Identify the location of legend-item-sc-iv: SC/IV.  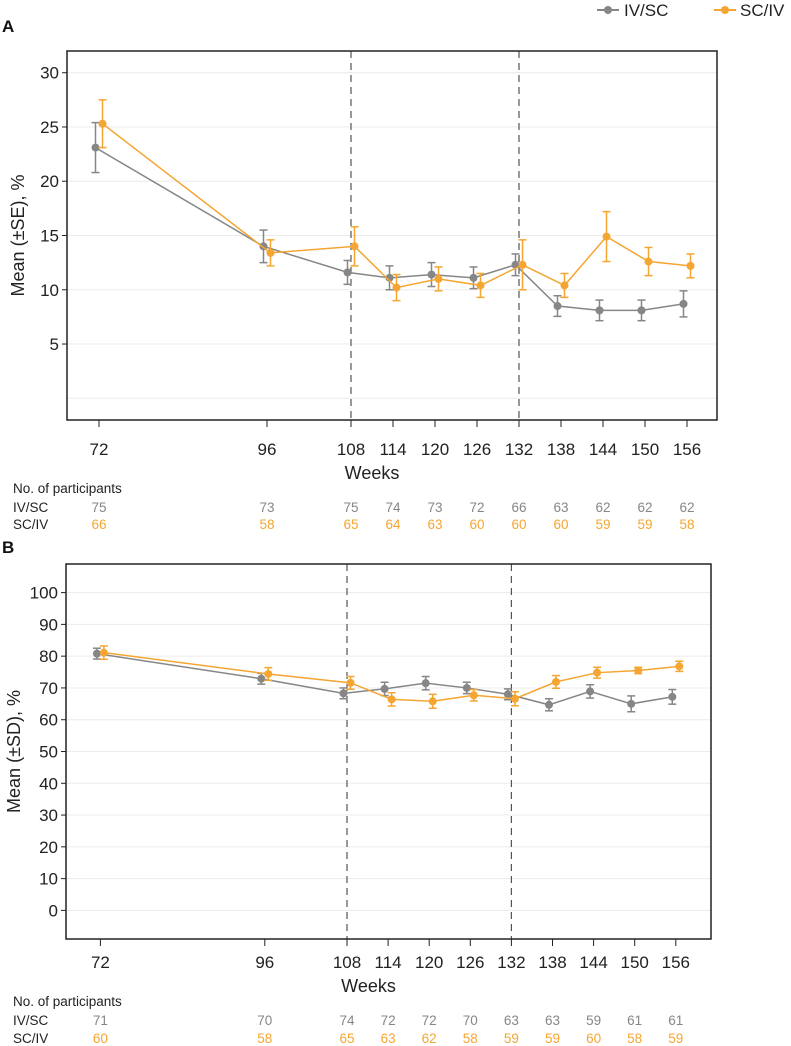
(749, 10).